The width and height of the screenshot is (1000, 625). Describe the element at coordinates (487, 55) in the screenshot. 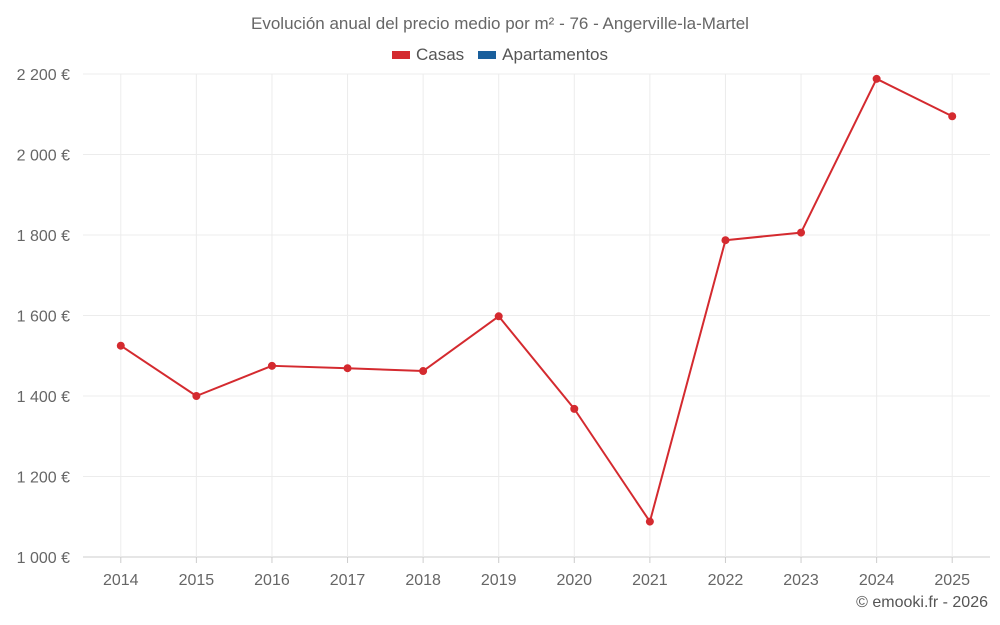

I see `legend-swatch-apartamentos` at that location.